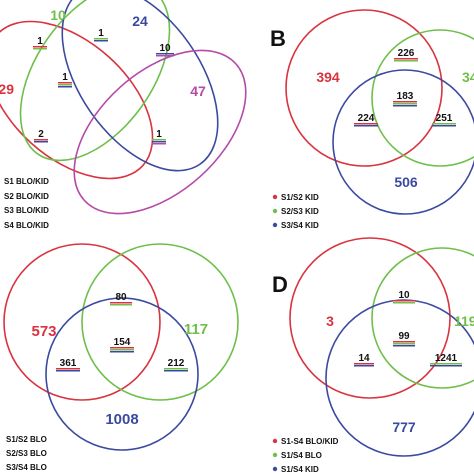 This screenshot has width=474, height=474. I want to click on venn-a-set2-ellipse, so click(95, 81).